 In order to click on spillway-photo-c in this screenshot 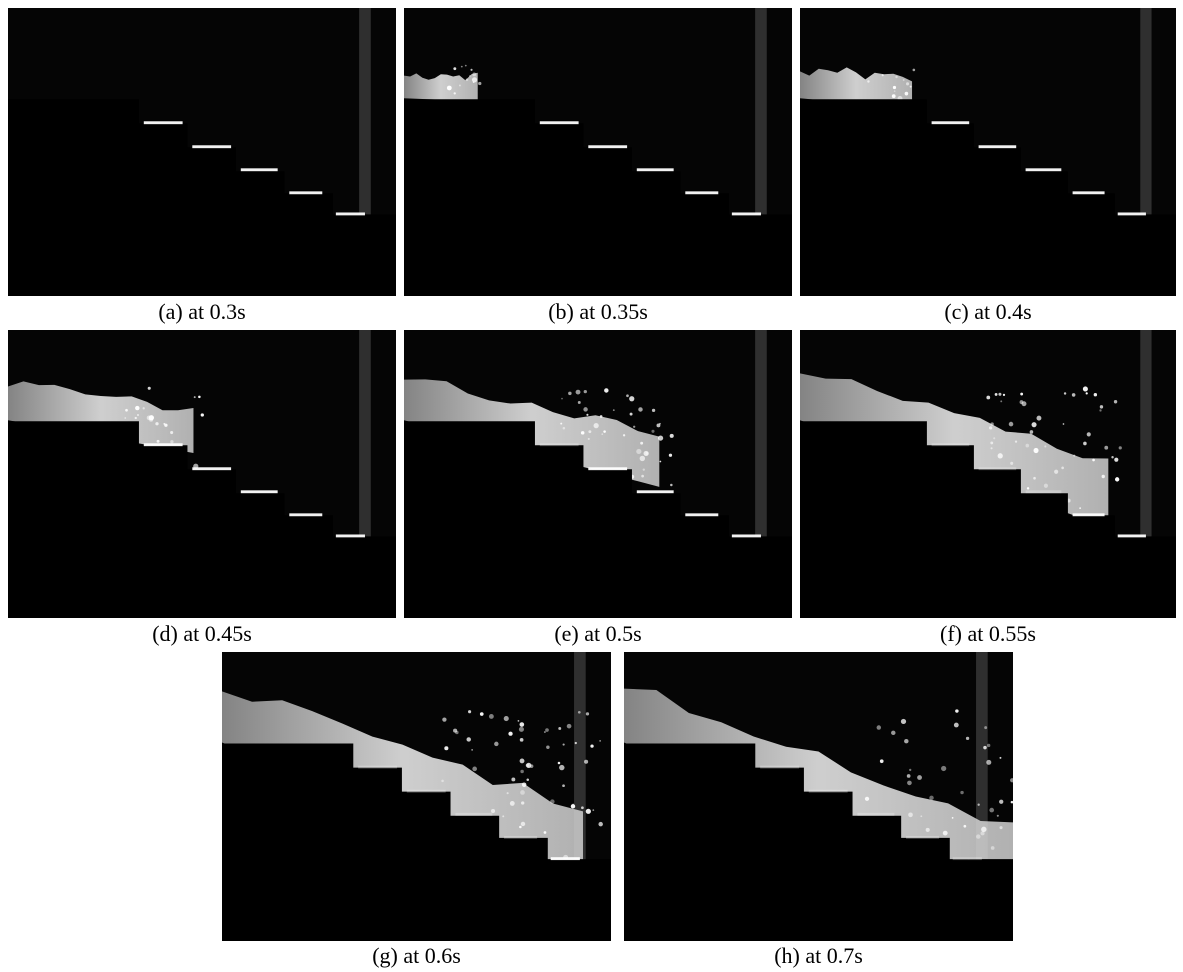, I will do `click(988, 152)`.